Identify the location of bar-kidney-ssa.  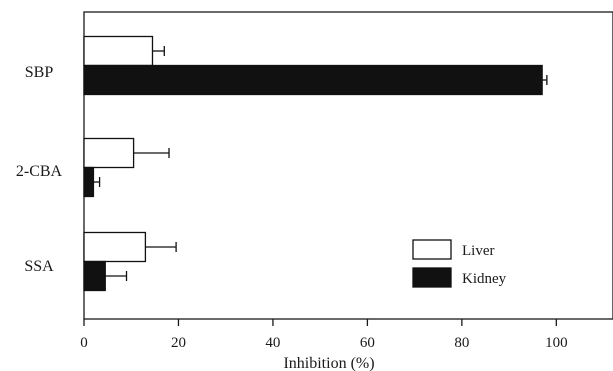
(94, 276).